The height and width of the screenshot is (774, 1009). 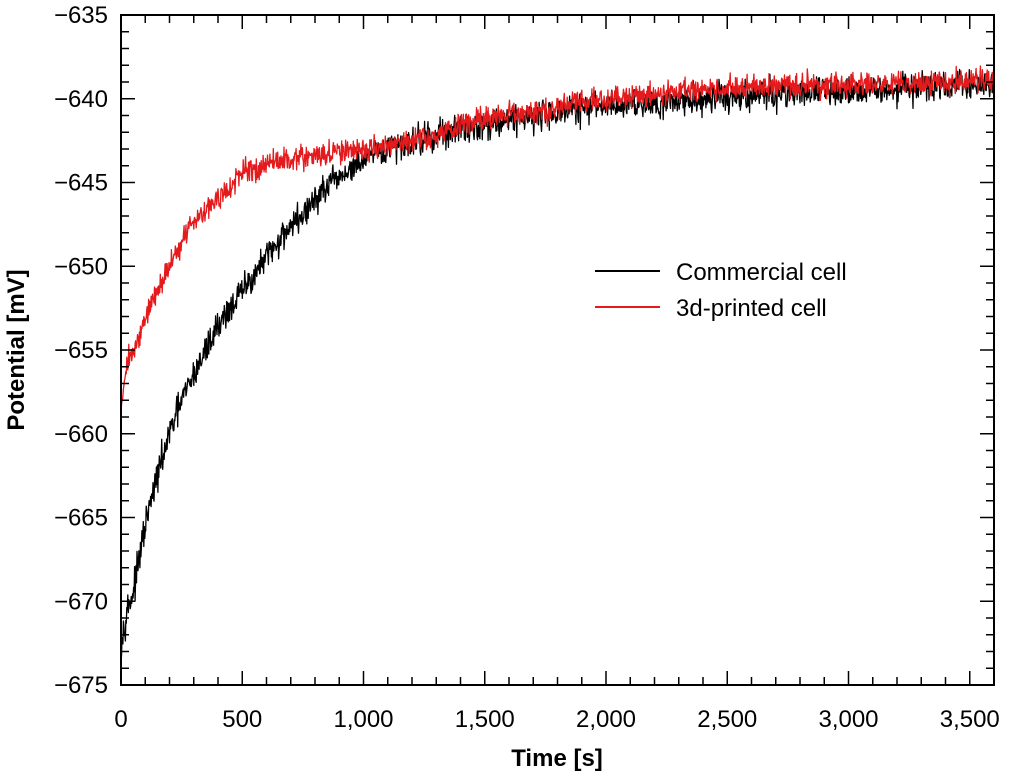 I want to click on x-tick-label: 2,500, so click(x=727, y=719).